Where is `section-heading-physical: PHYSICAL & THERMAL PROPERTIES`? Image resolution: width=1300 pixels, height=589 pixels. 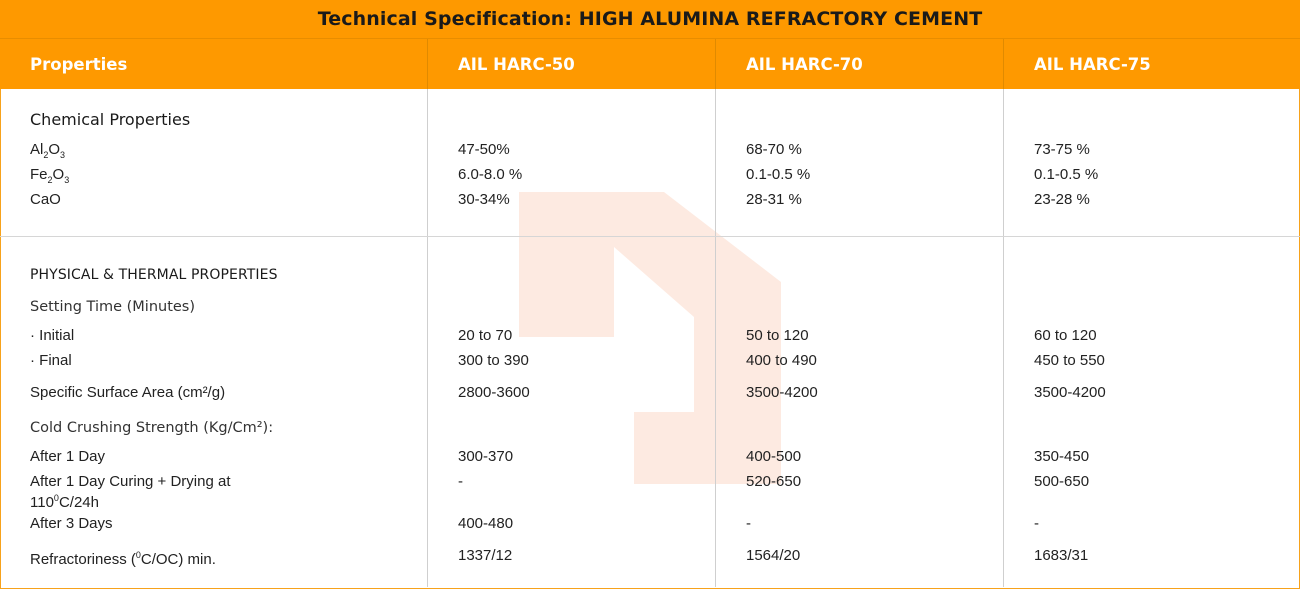
section-heading-physical: PHYSICAL & THERMAL PROPERTIES is located at coordinates (154, 275).